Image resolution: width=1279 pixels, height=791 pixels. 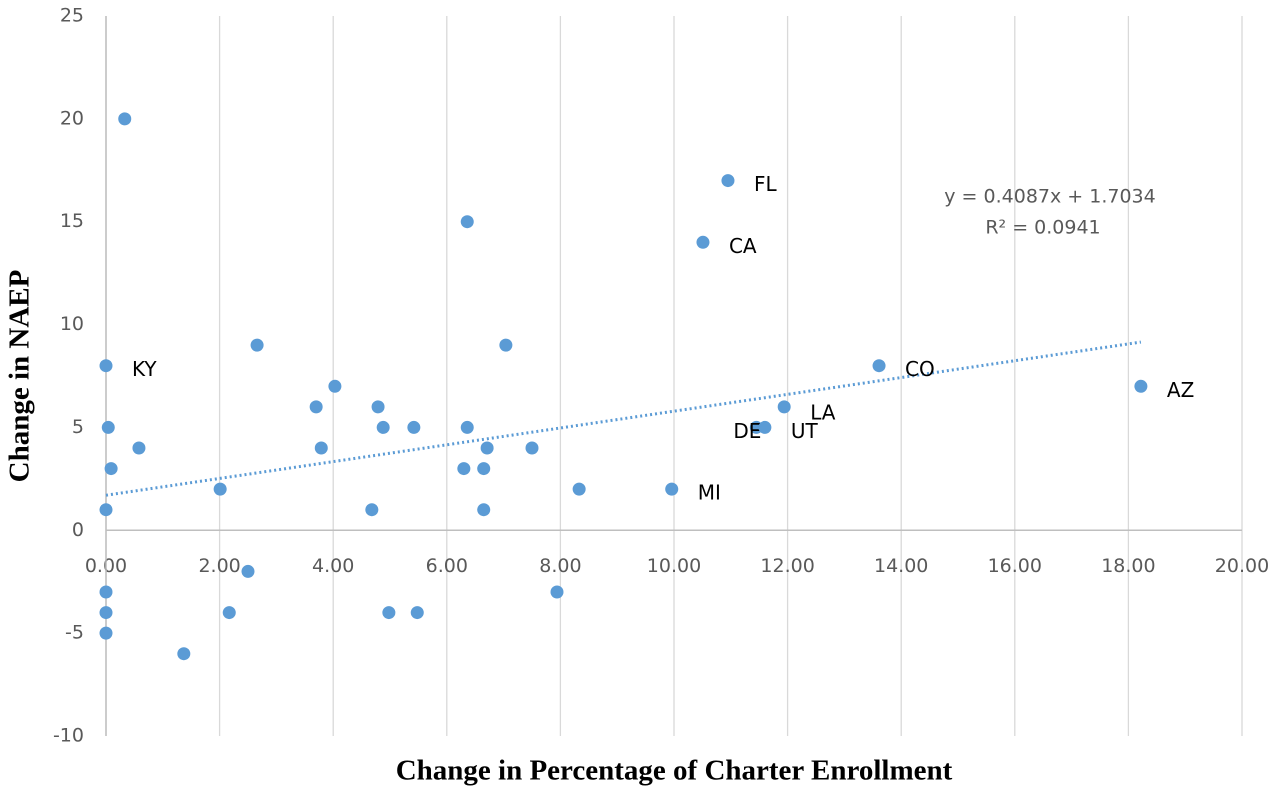 I want to click on point-label: LA, so click(x=823, y=412).